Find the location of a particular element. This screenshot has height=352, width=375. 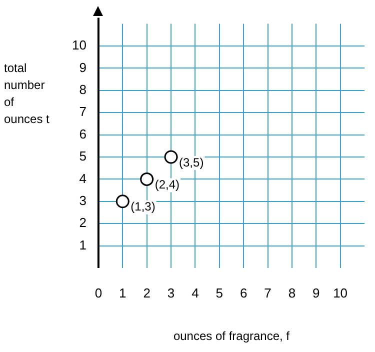

y-axis-title: total number of ounces t is located at coordinates (27, 93).